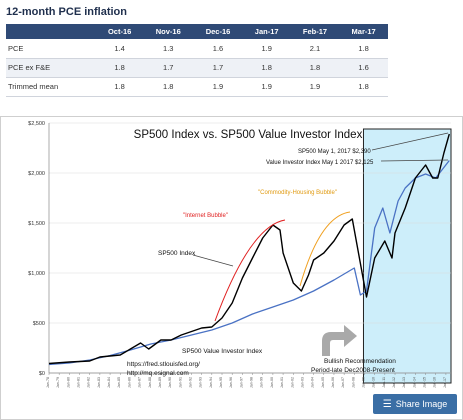 The image size is (463, 420). Describe the element at coordinates (333, 382) in the screenshot. I see `x-tick-label: Jan-06` at that location.